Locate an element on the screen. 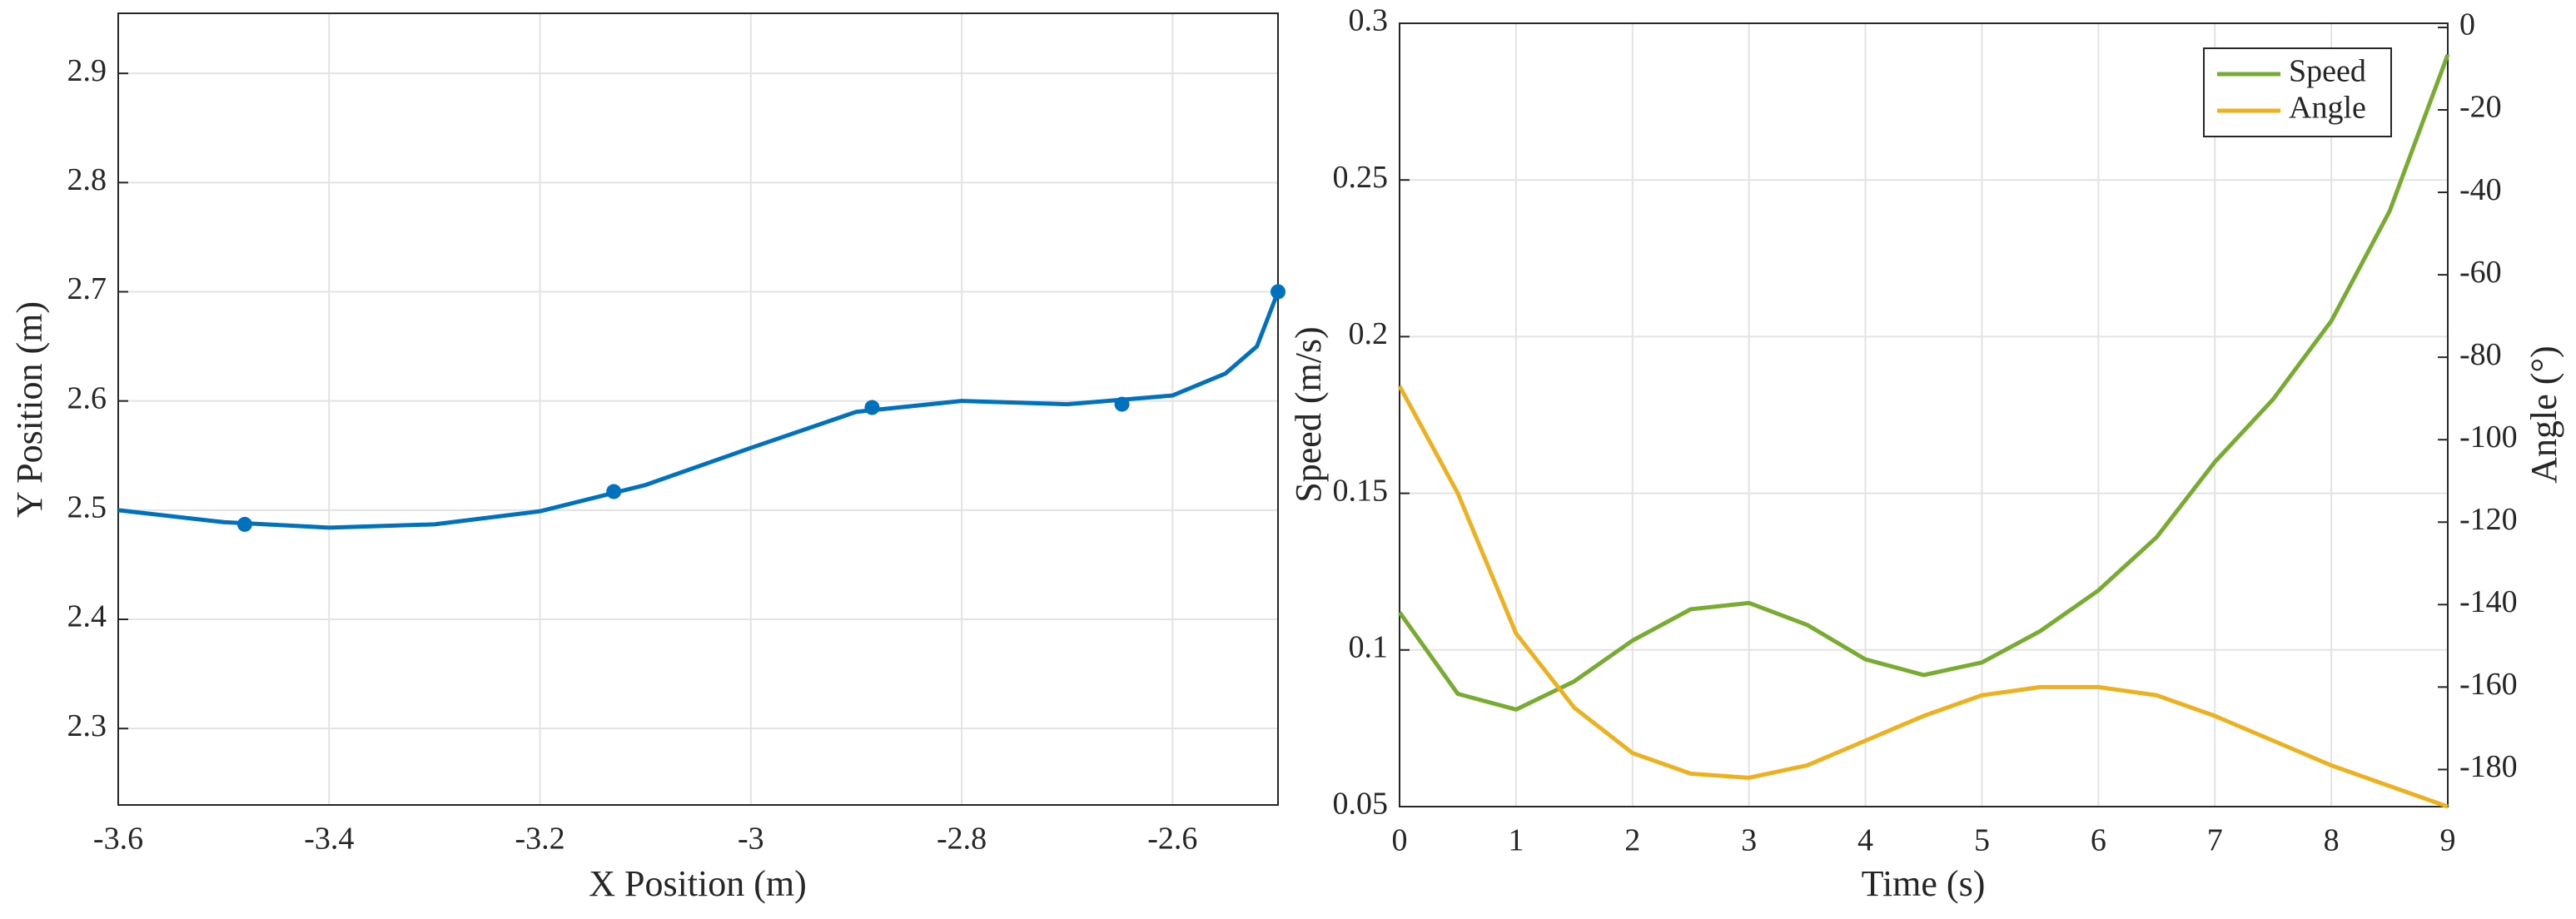 Image resolution: width=2576 pixels, height=919 pixels. x-tick-label: -2.8 is located at coordinates (962, 839).